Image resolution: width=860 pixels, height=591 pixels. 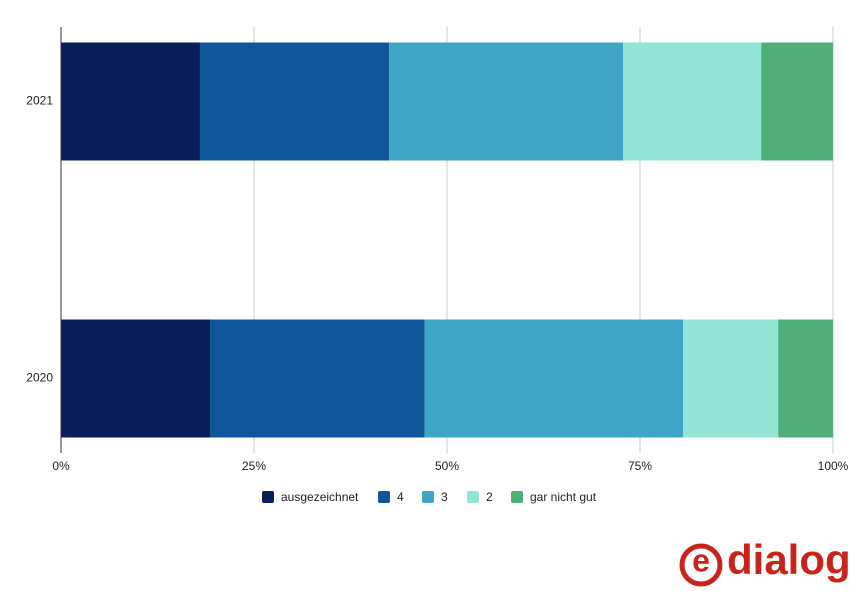 I want to click on legend-label: 2, so click(x=489, y=497).